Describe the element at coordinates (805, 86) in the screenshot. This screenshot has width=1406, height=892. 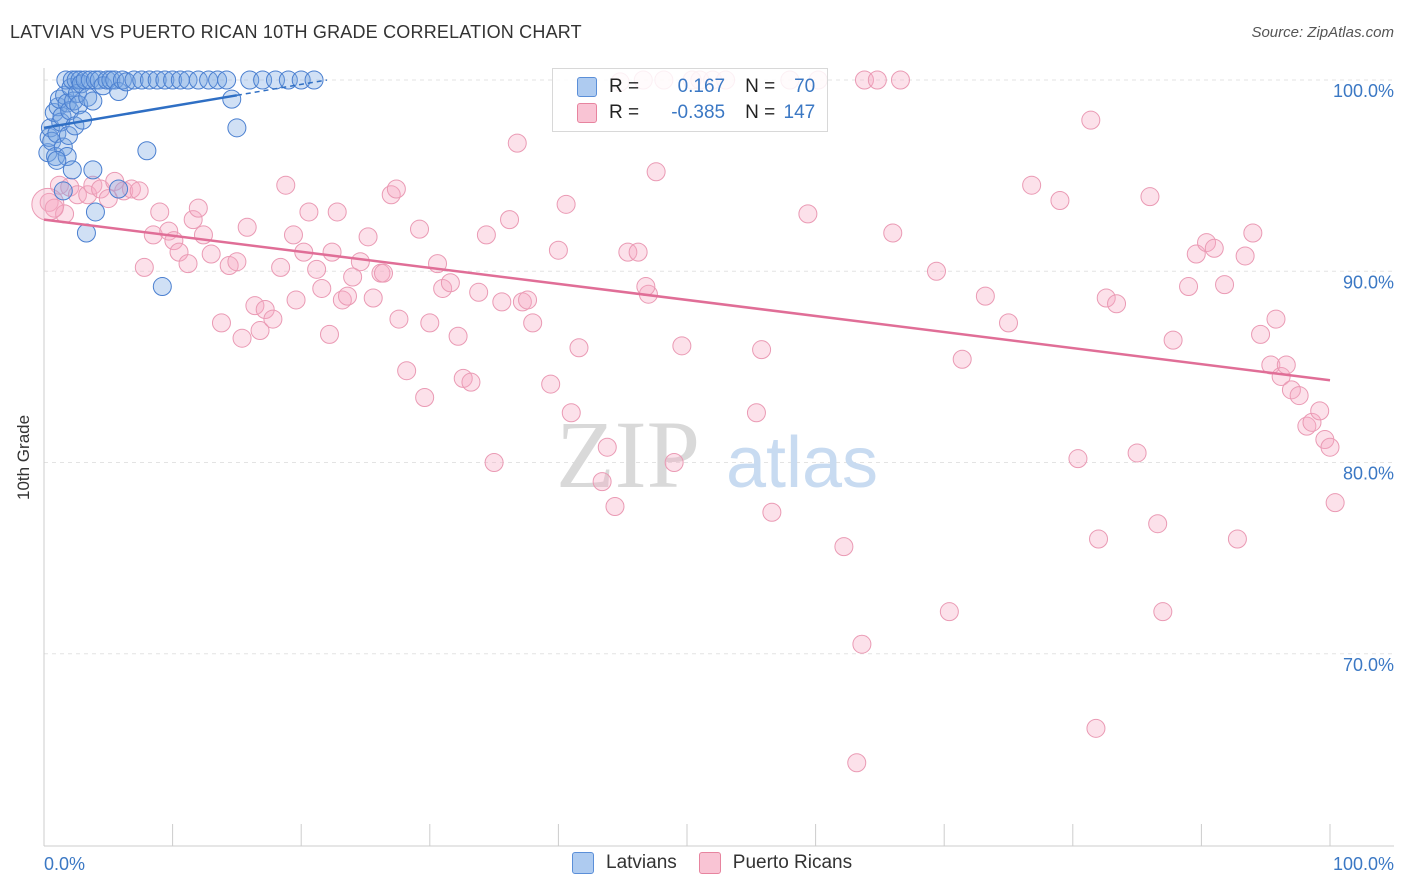
I see `legend-n-value: 70` at that location.